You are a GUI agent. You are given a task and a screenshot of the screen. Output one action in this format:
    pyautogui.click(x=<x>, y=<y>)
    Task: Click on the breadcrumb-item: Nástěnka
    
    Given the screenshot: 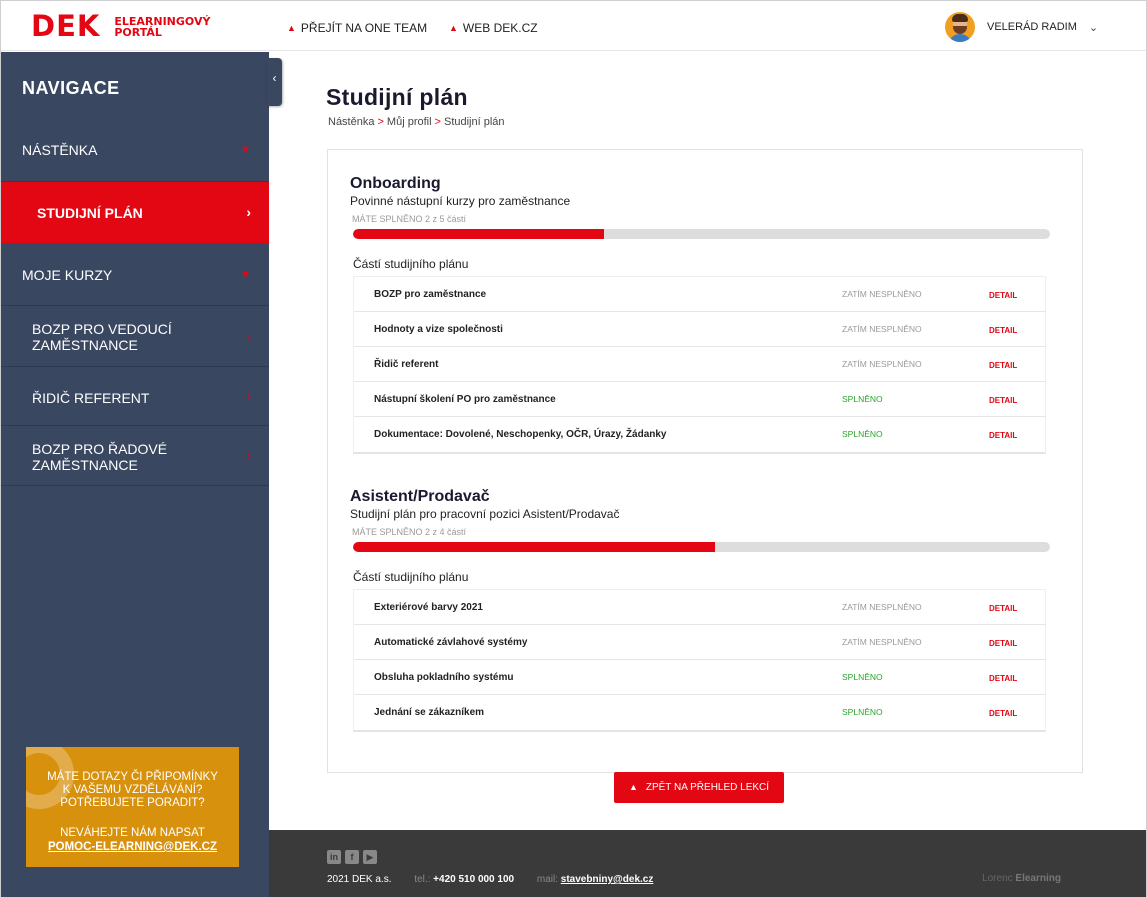 What is the action you would take?
    pyautogui.click(x=351, y=122)
    